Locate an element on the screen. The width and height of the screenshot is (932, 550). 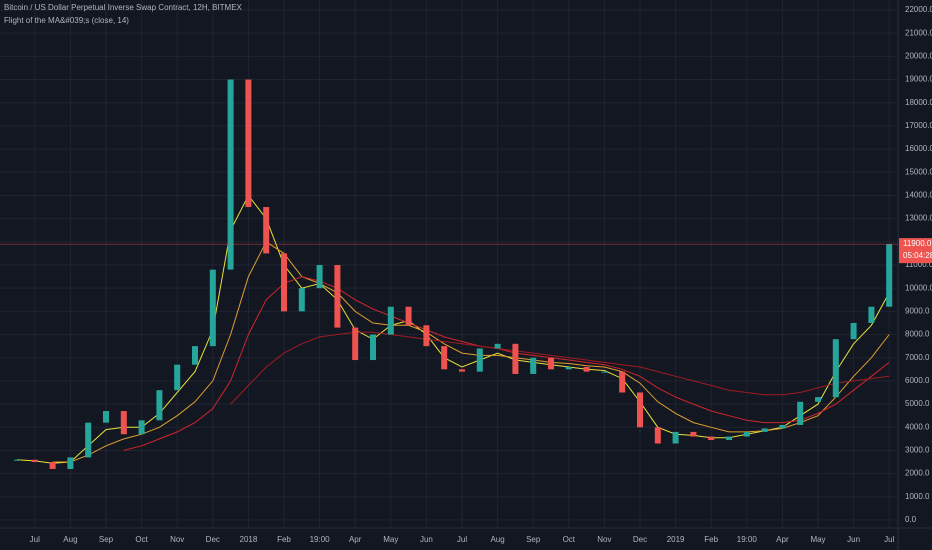
y-tick-label: 7000.0 is located at coordinates (917, 357).